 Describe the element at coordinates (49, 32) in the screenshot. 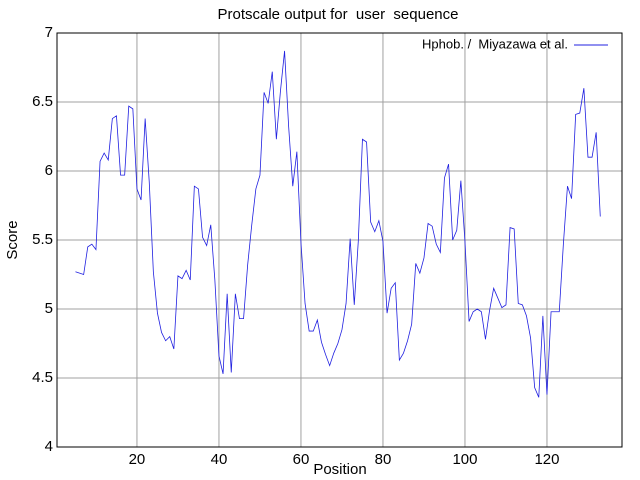

I see `y-tick-label: 7` at that location.